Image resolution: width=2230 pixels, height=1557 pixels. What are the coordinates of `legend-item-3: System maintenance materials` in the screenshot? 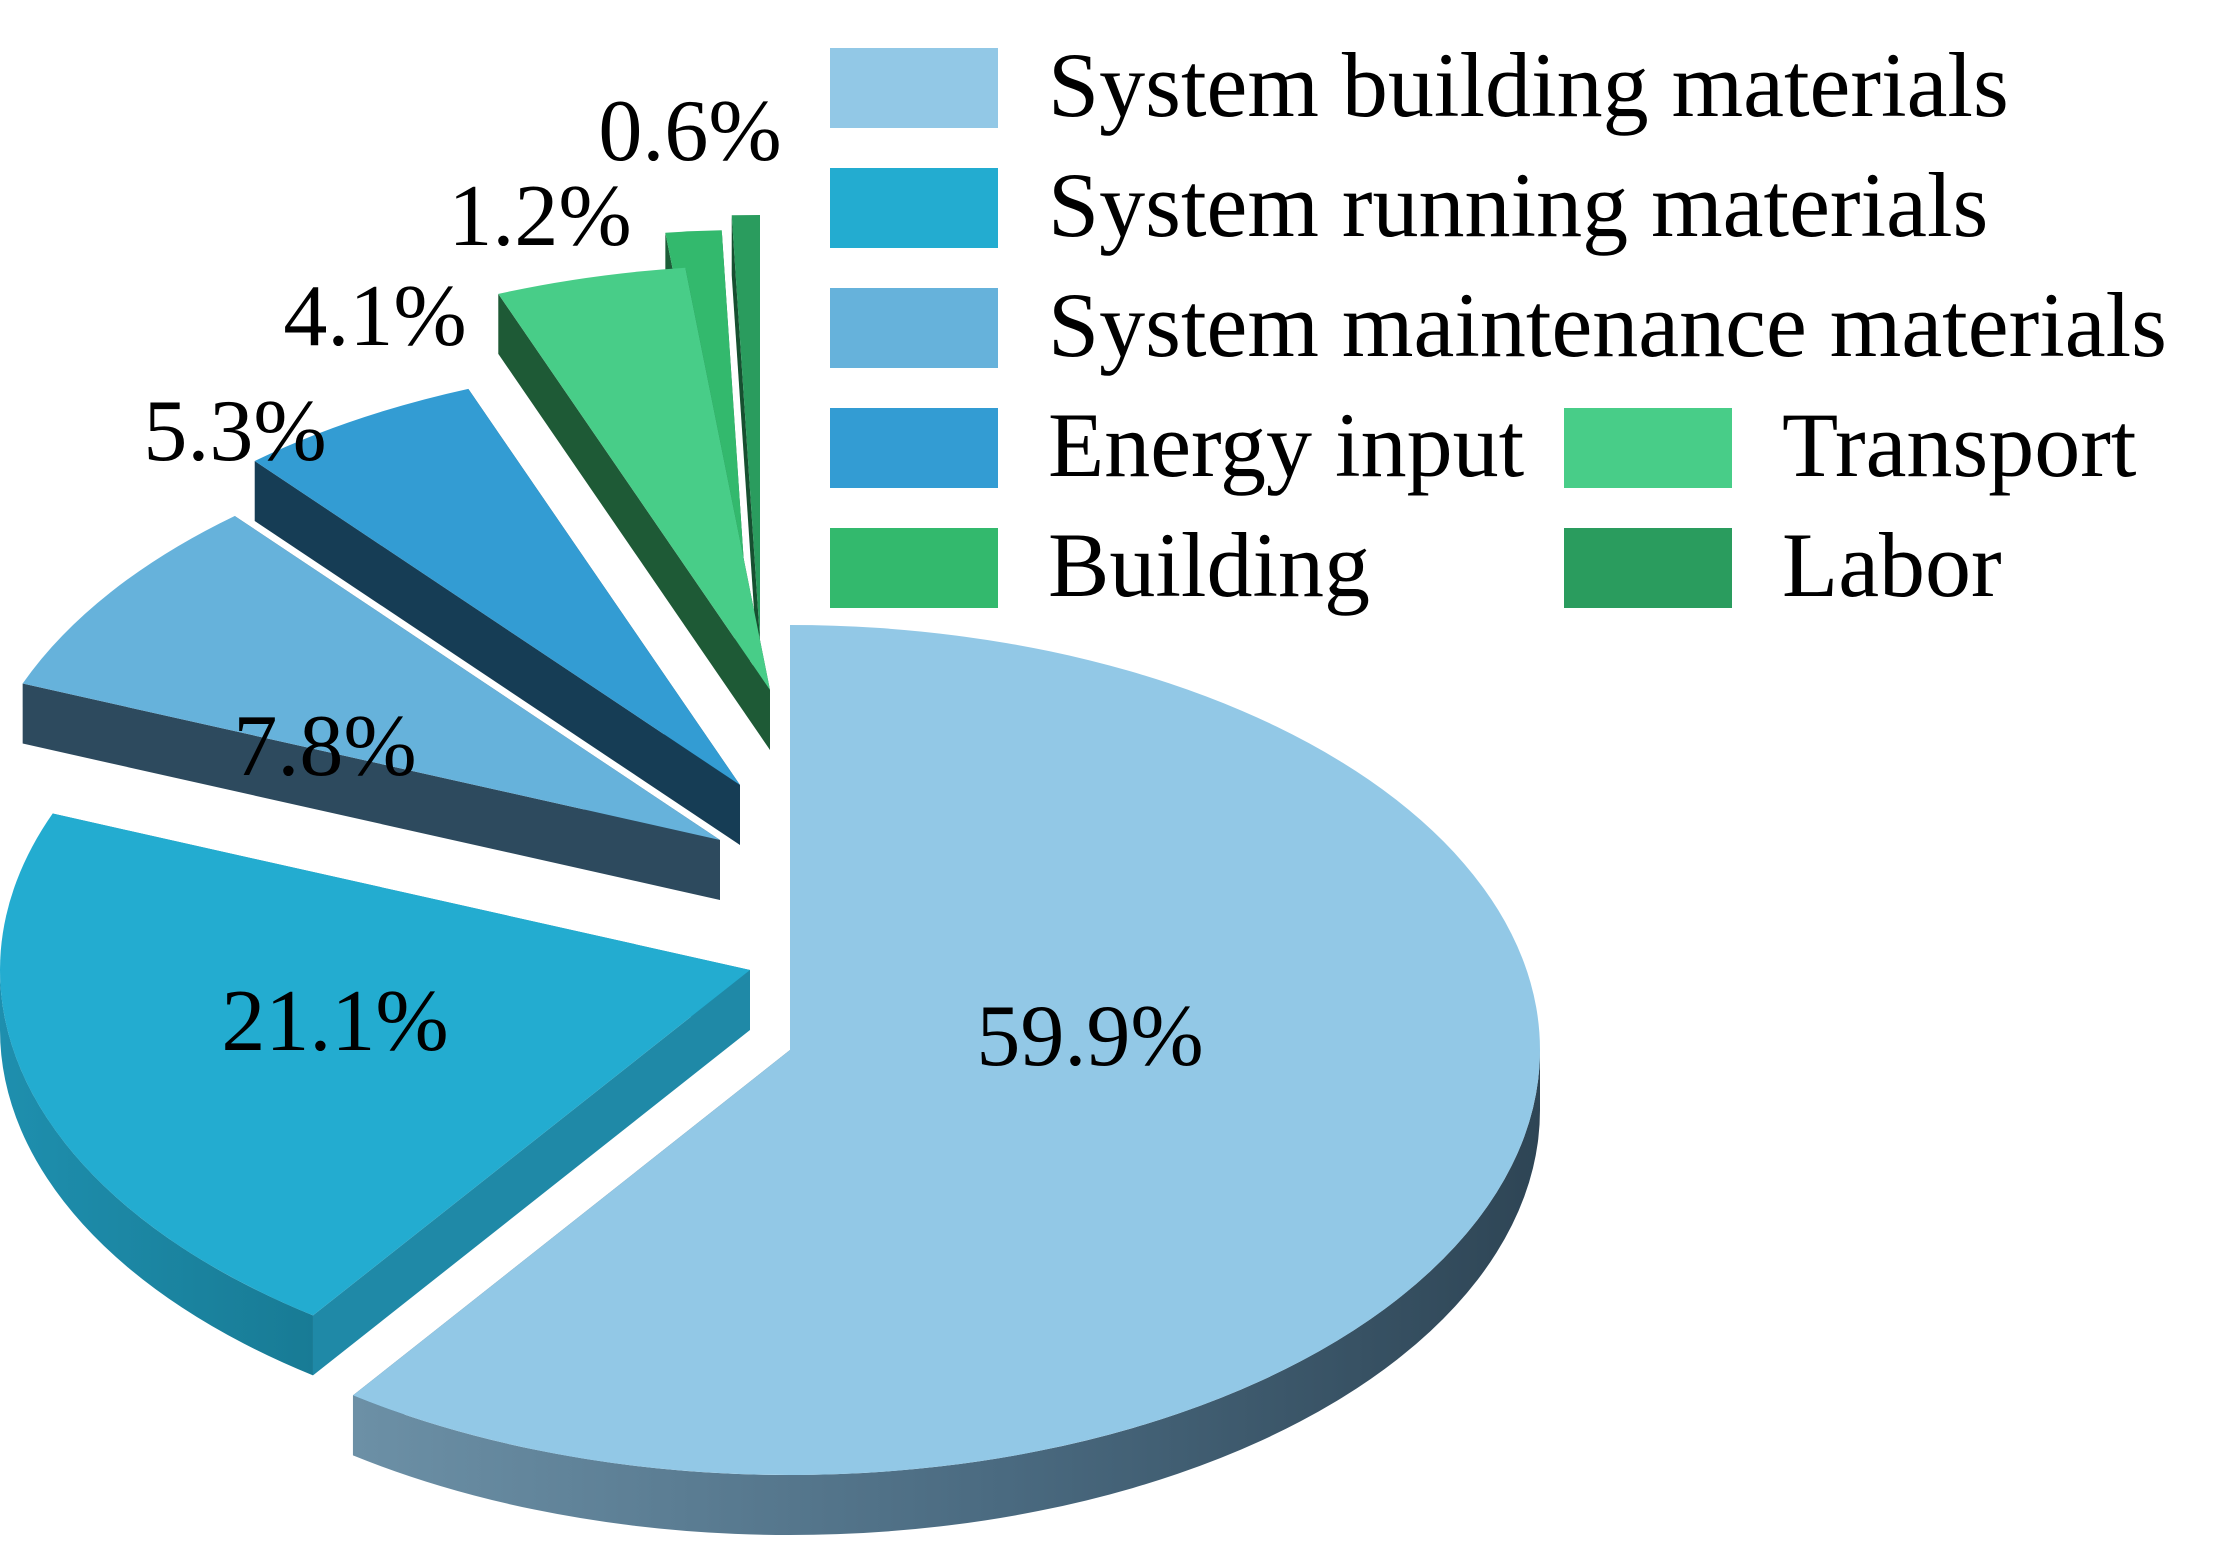 It's located at (1498, 325).